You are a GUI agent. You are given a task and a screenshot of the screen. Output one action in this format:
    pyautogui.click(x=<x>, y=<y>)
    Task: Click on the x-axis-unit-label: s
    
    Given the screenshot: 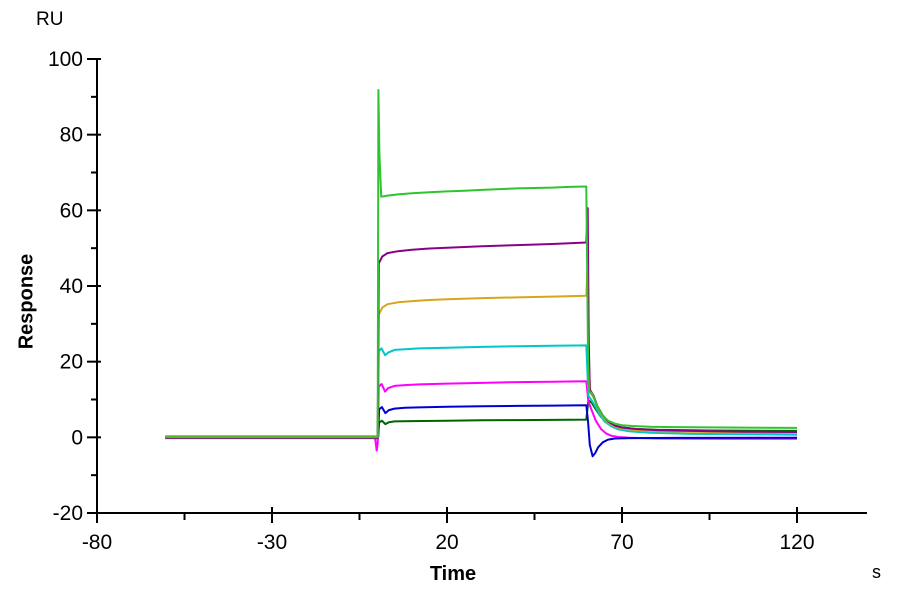 What is the action you would take?
    pyautogui.click(x=876, y=572)
    